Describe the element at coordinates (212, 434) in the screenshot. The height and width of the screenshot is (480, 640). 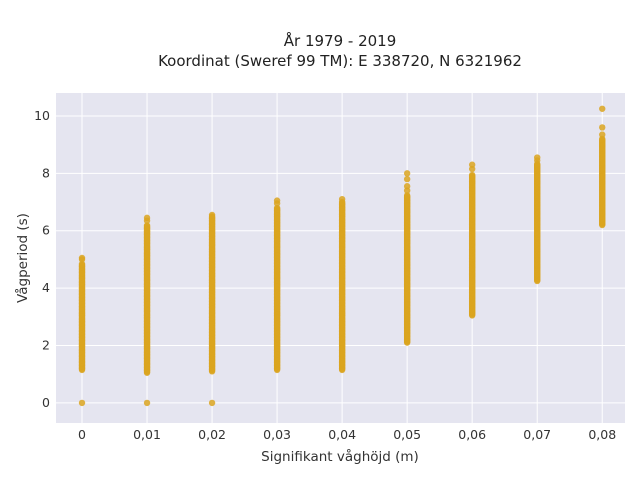
I see `x-tick-label: 0,02` at that location.